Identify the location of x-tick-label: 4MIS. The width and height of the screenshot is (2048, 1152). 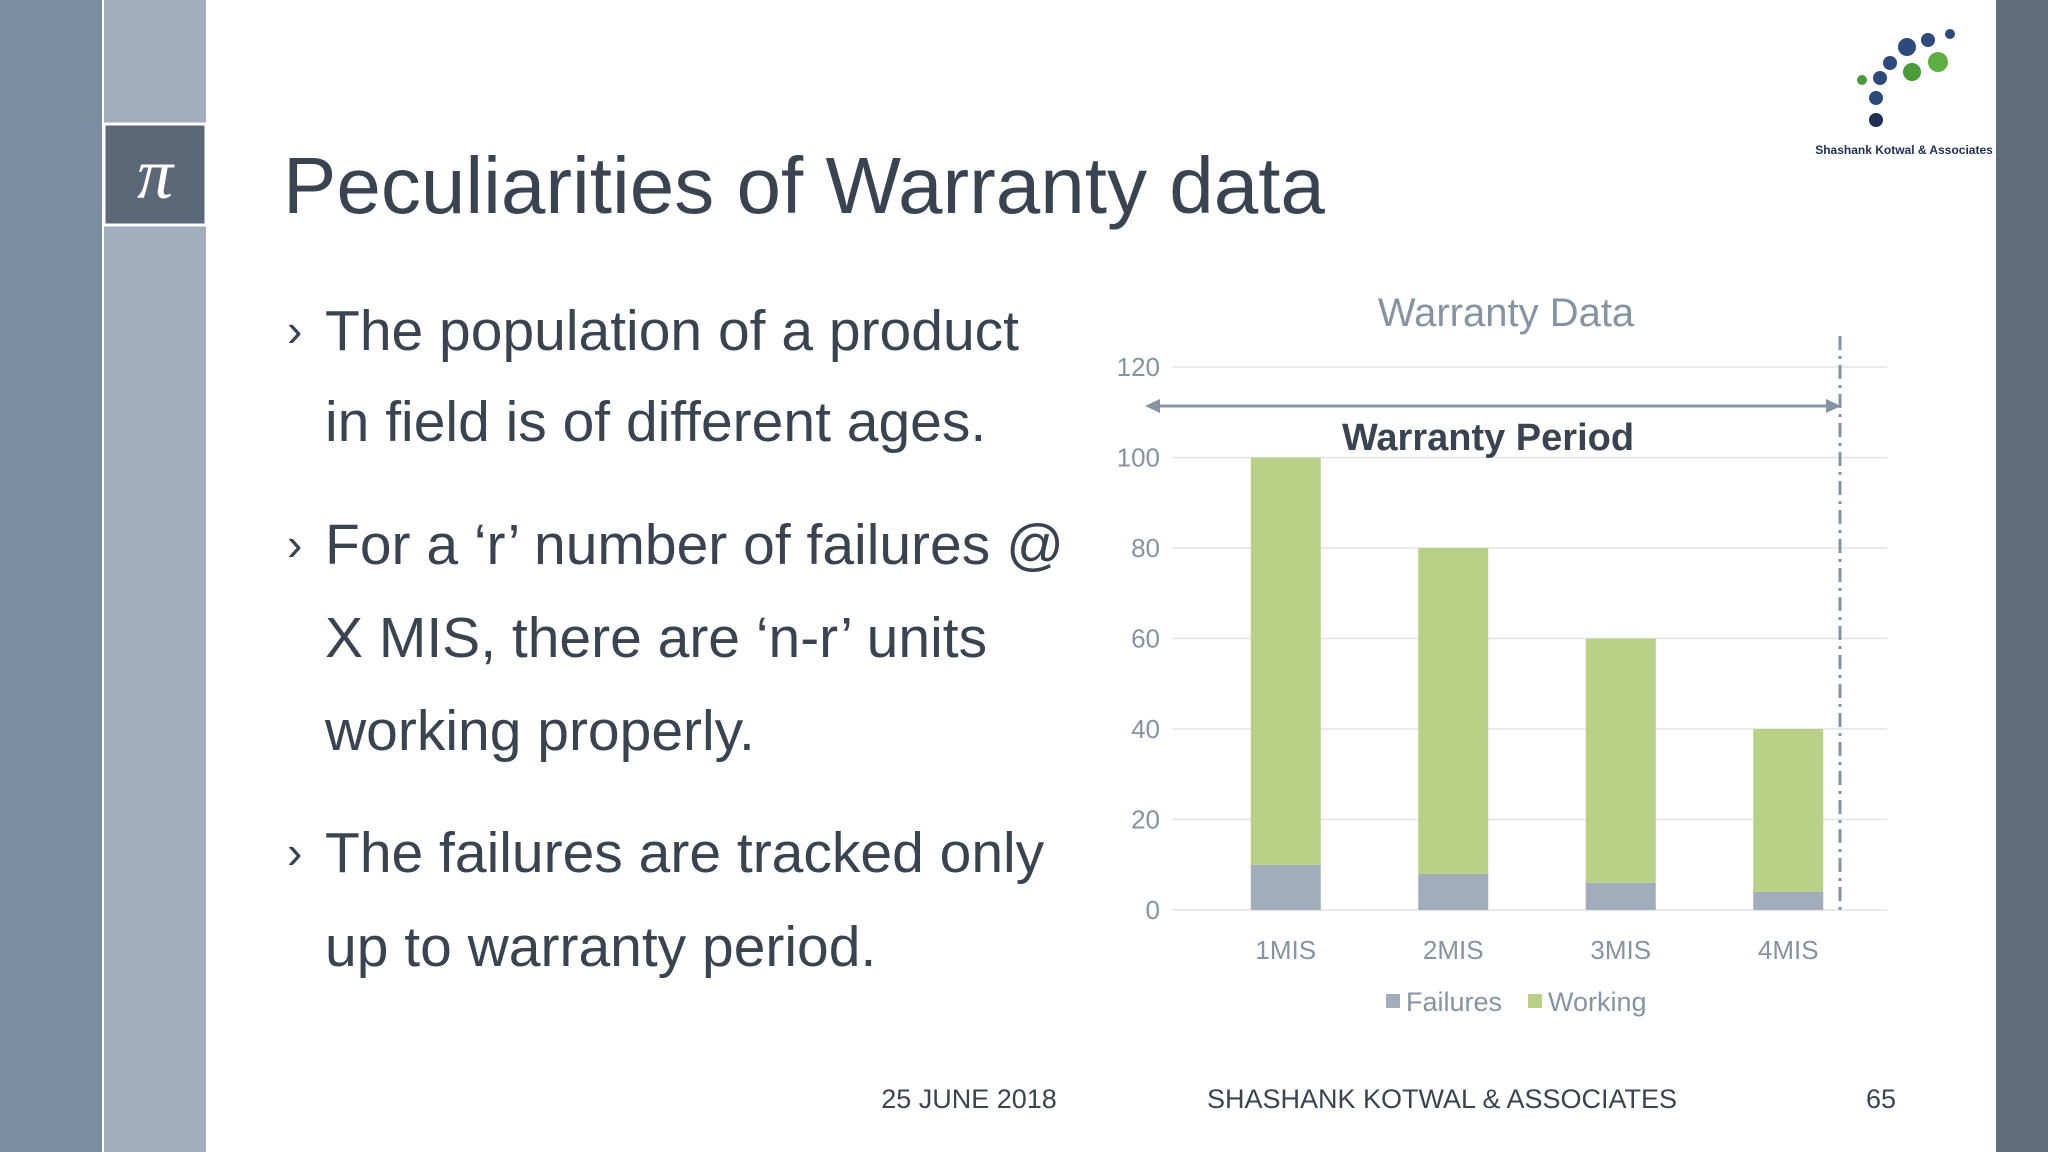
(1788, 950).